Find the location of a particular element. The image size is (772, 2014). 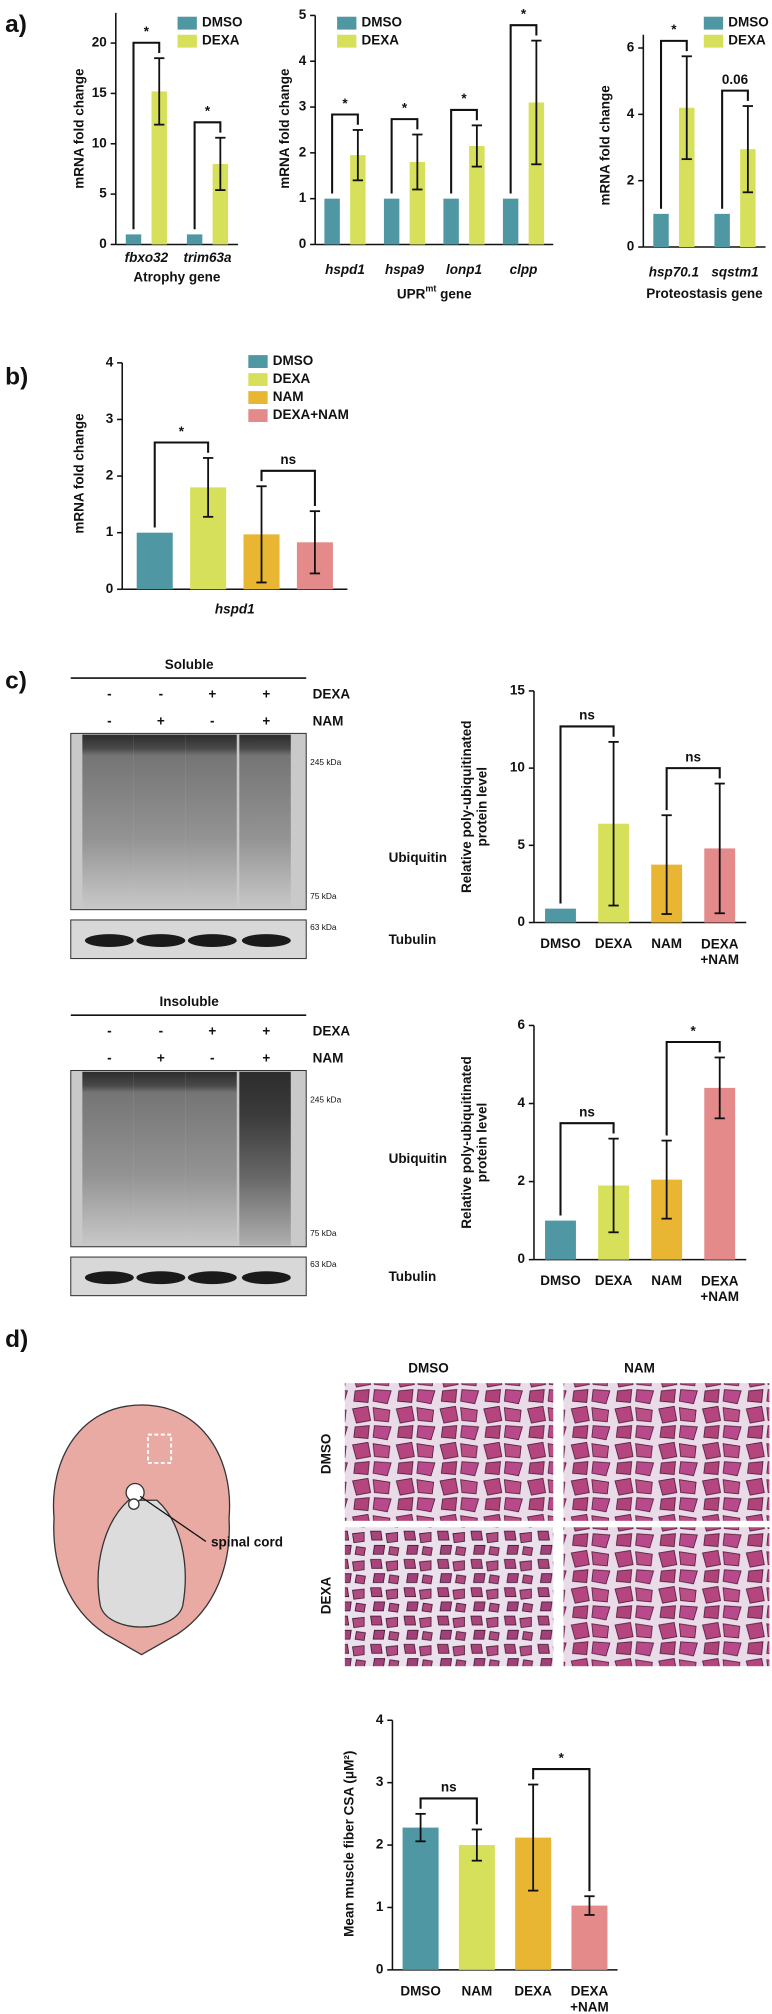

panel-label: a) is located at coordinates (16, 24).